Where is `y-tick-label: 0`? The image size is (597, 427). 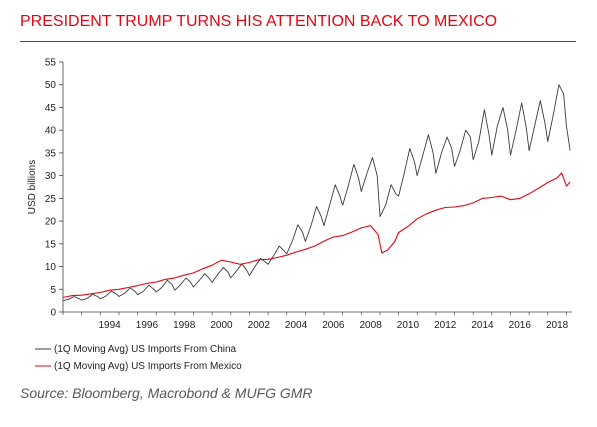 y-tick-label: 0 is located at coordinates (53, 313).